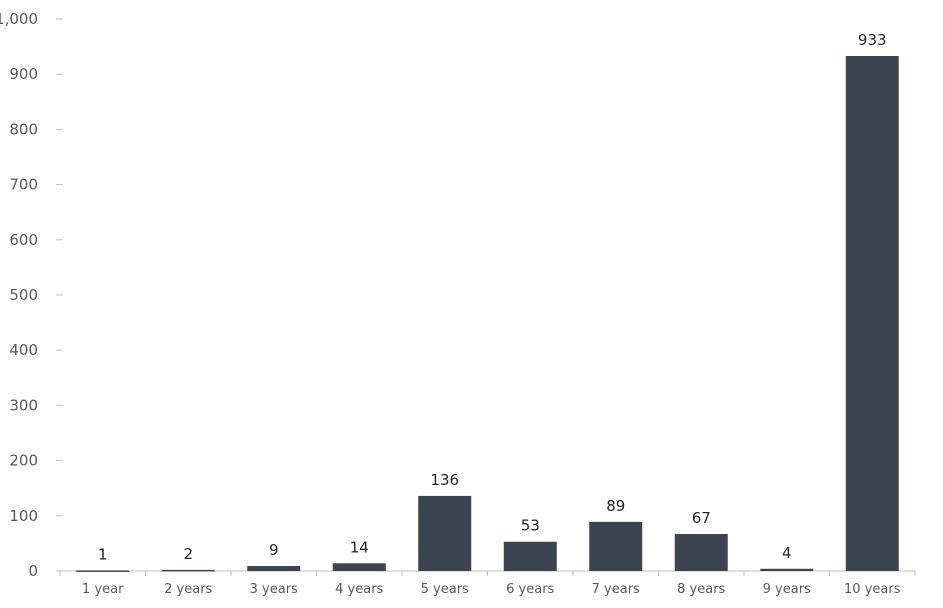  What do you see at coordinates (872, 40) in the screenshot?
I see `data-label: 933` at bounding box center [872, 40].